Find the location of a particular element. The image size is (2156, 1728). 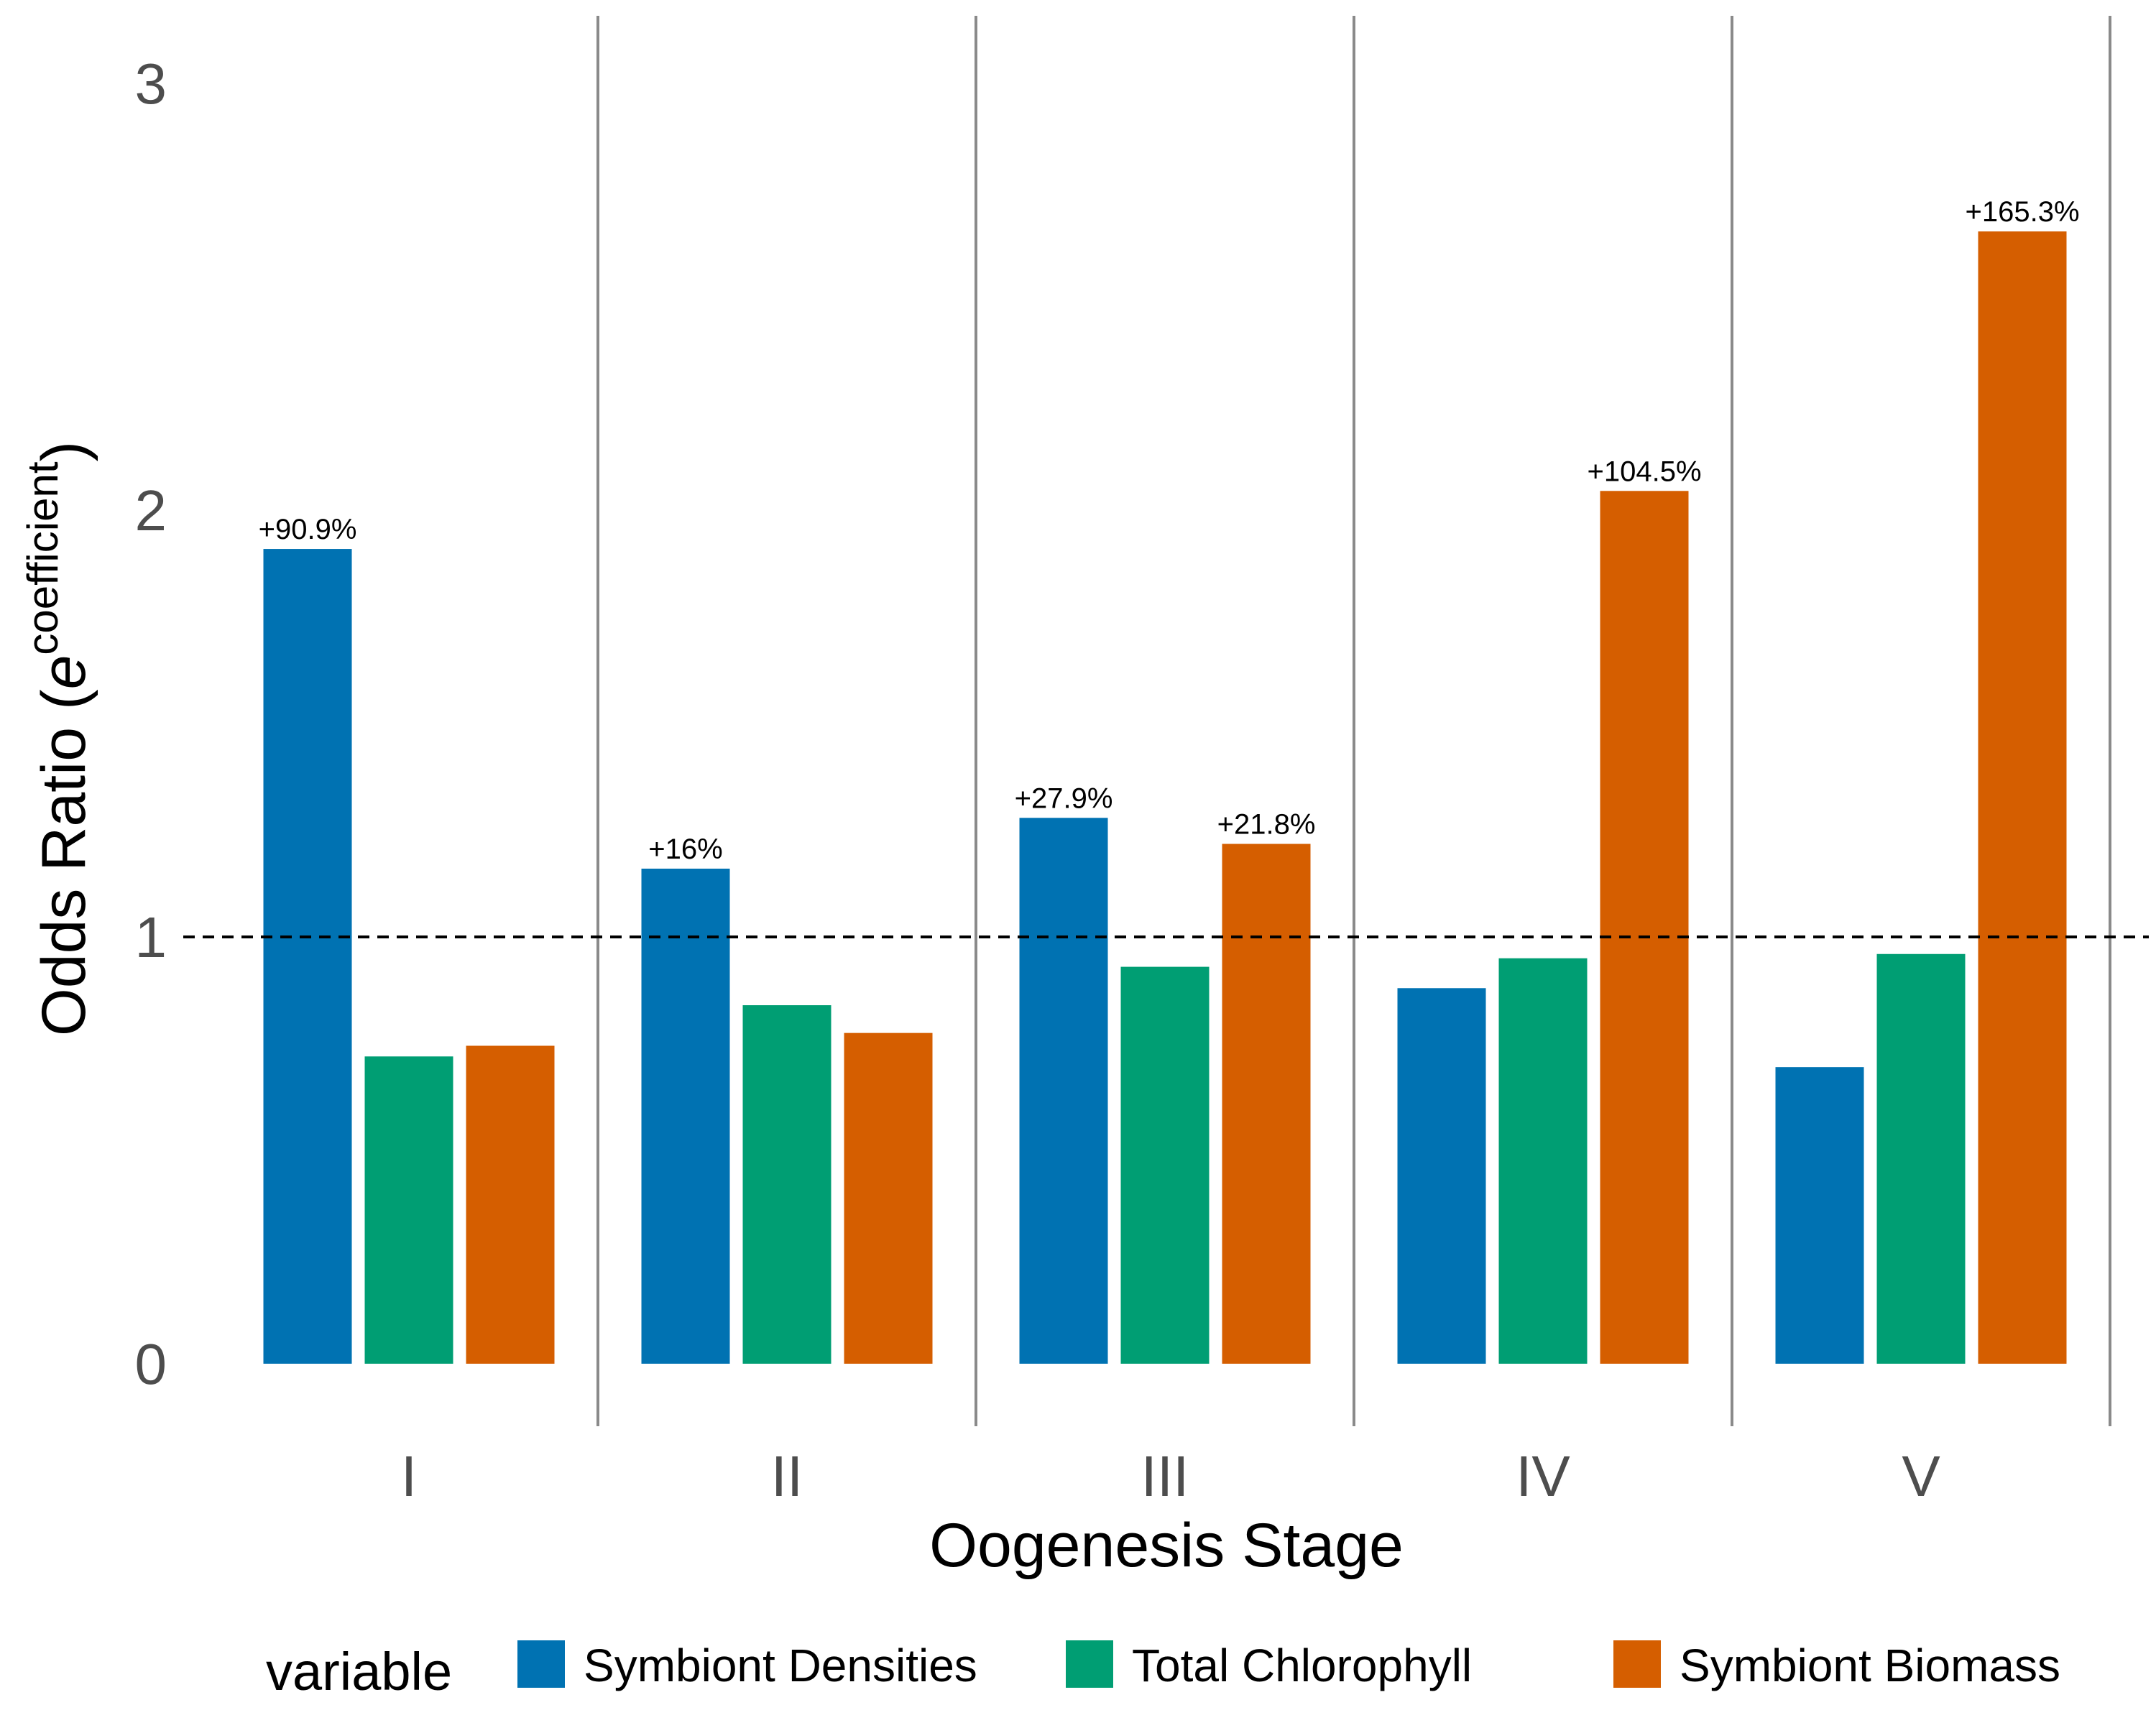

bar-symbiont-densities-iii is located at coordinates (1063, 1091).